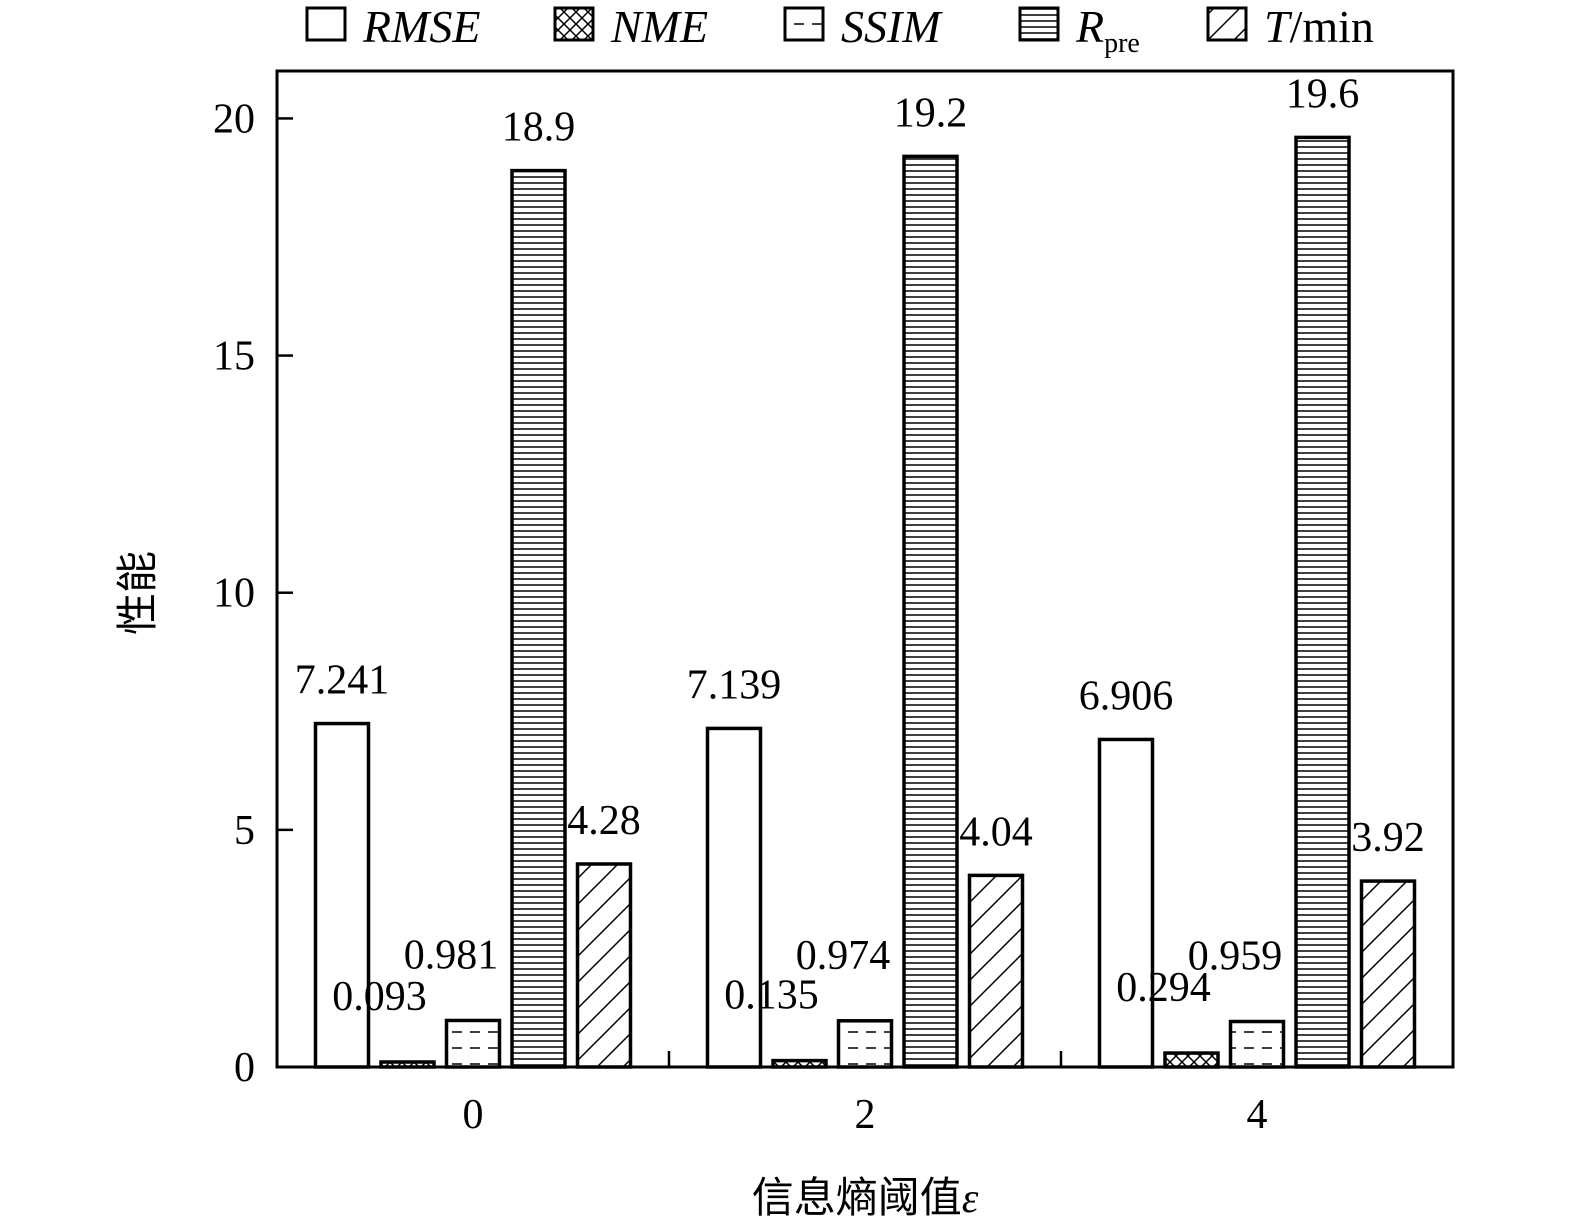 The width and height of the screenshot is (1575, 1232). I want to click on legend-item-r: Rpre, so click(1107, 30).